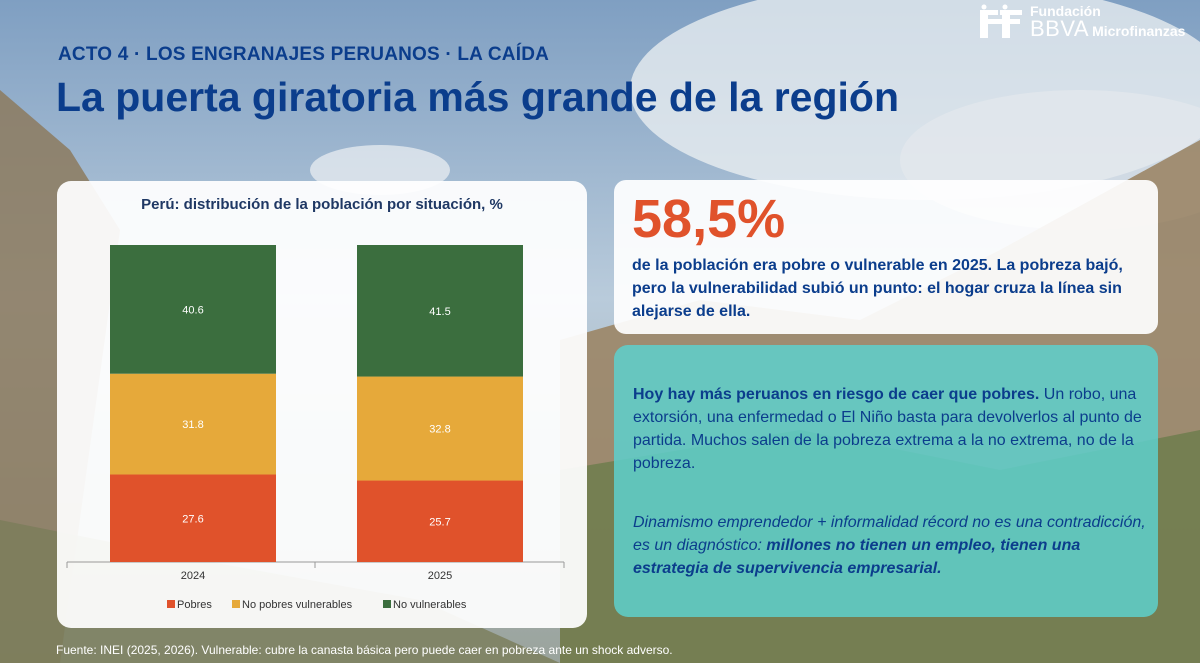 The width and height of the screenshot is (1200, 663). I want to click on logo: Fundación BBVA Microfinanzas, so click(1080, 23).